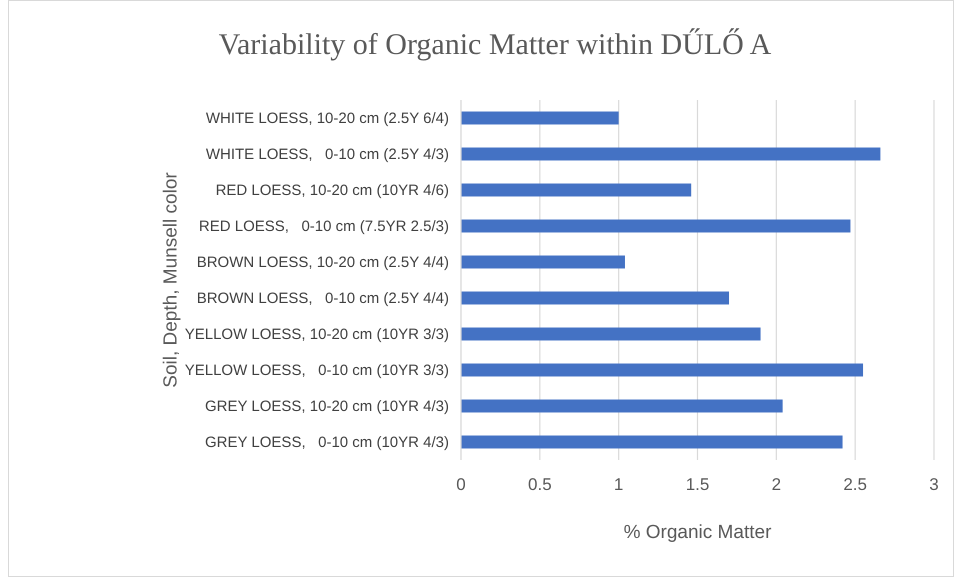 The height and width of the screenshot is (578, 956). What do you see at coordinates (327, 442) in the screenshot?
I see `y-tick-label: GREY LOESS, 0-10 cm (10YR 4/3)` at bounding box center [327, 442].